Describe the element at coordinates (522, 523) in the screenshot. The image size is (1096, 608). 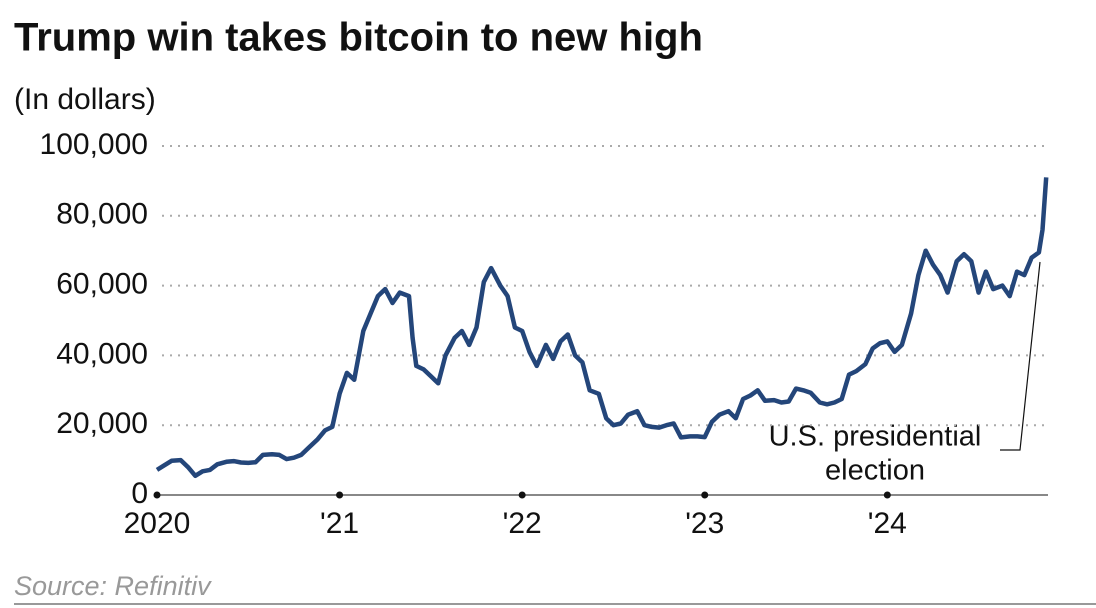
I see `x-tick-label: '22` at that location.